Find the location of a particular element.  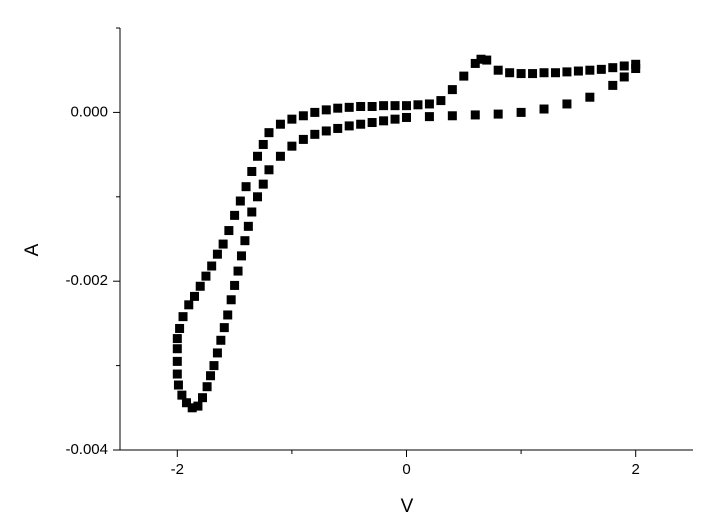

y-tick-label: -0.002 is located at coordinates (86, 280).